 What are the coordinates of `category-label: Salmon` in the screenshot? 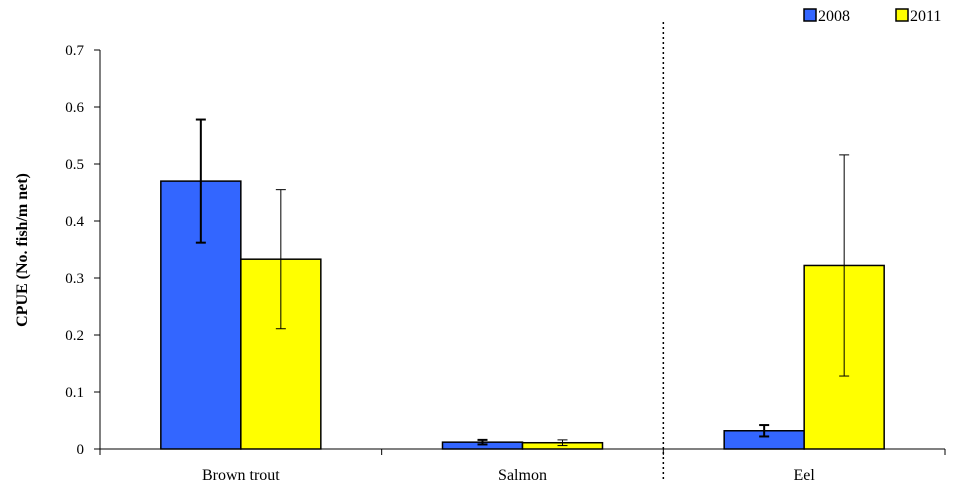 It's located at (522, 475).